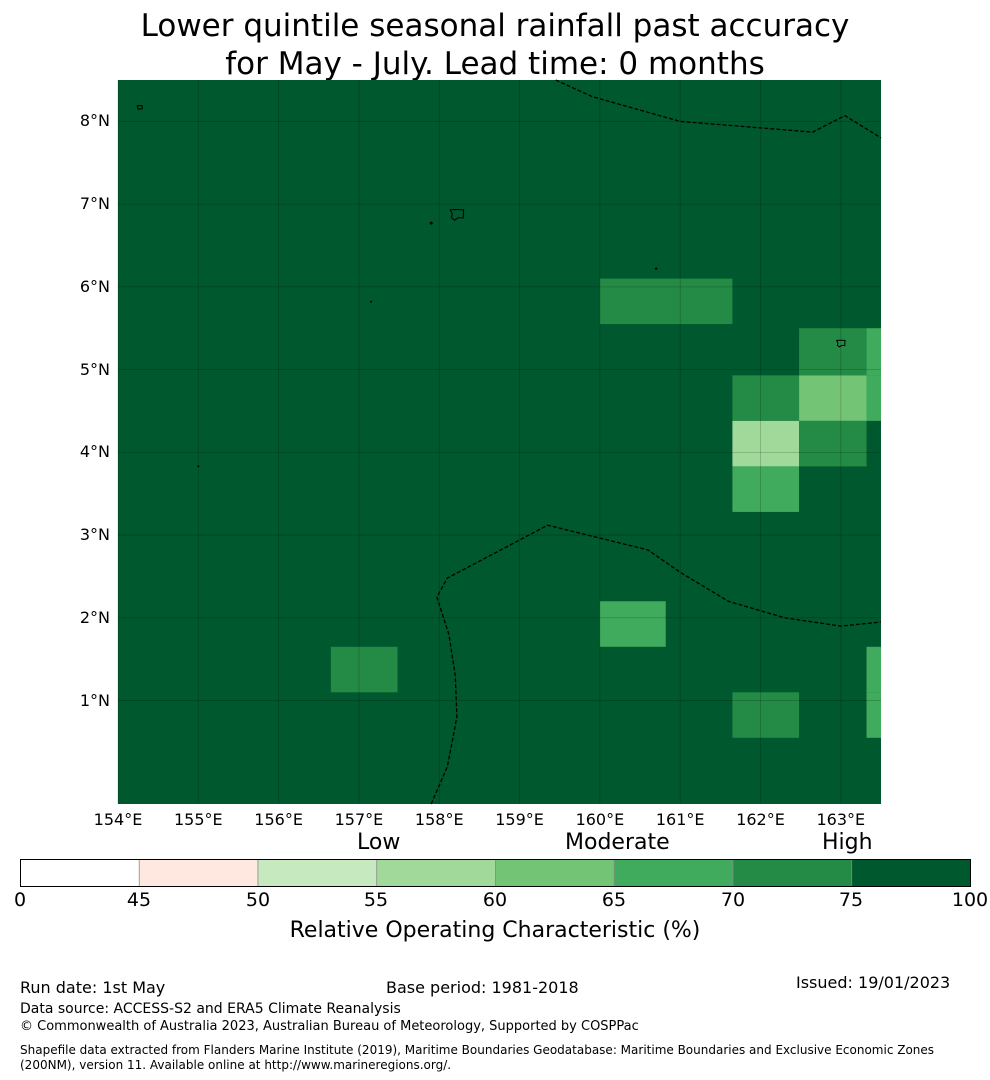 The height and width of the screenshot is (1080, 990). What do you see at coordinates (847, 842) in the screenshot?
I see `category-label-high: High` at bounding box center [847, 842].